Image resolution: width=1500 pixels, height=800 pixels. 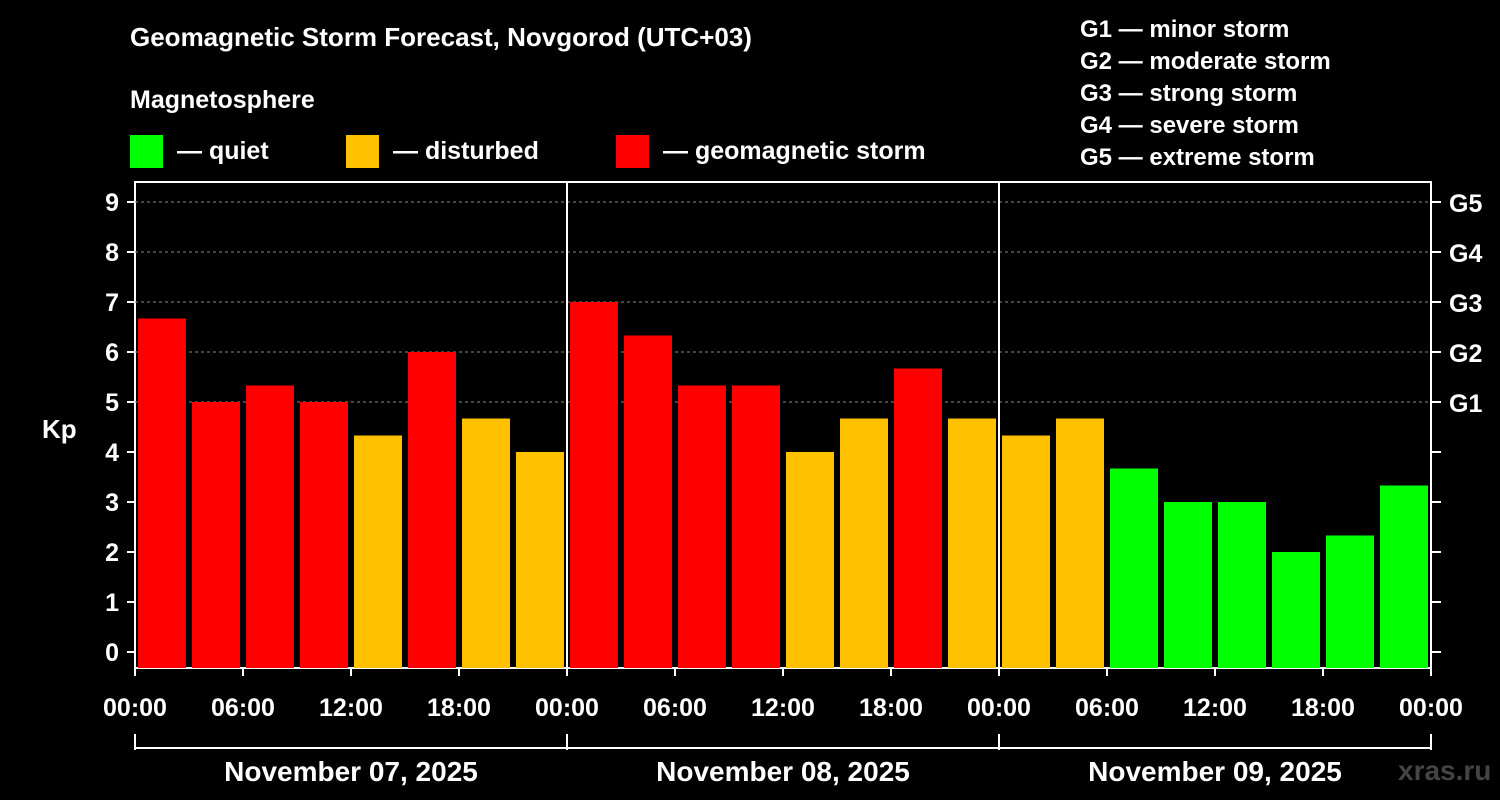 What do you see at coordinates (1465, 404) in the screenshot?
I see `g-level-label: G1` at bounding box center [1465, 404].